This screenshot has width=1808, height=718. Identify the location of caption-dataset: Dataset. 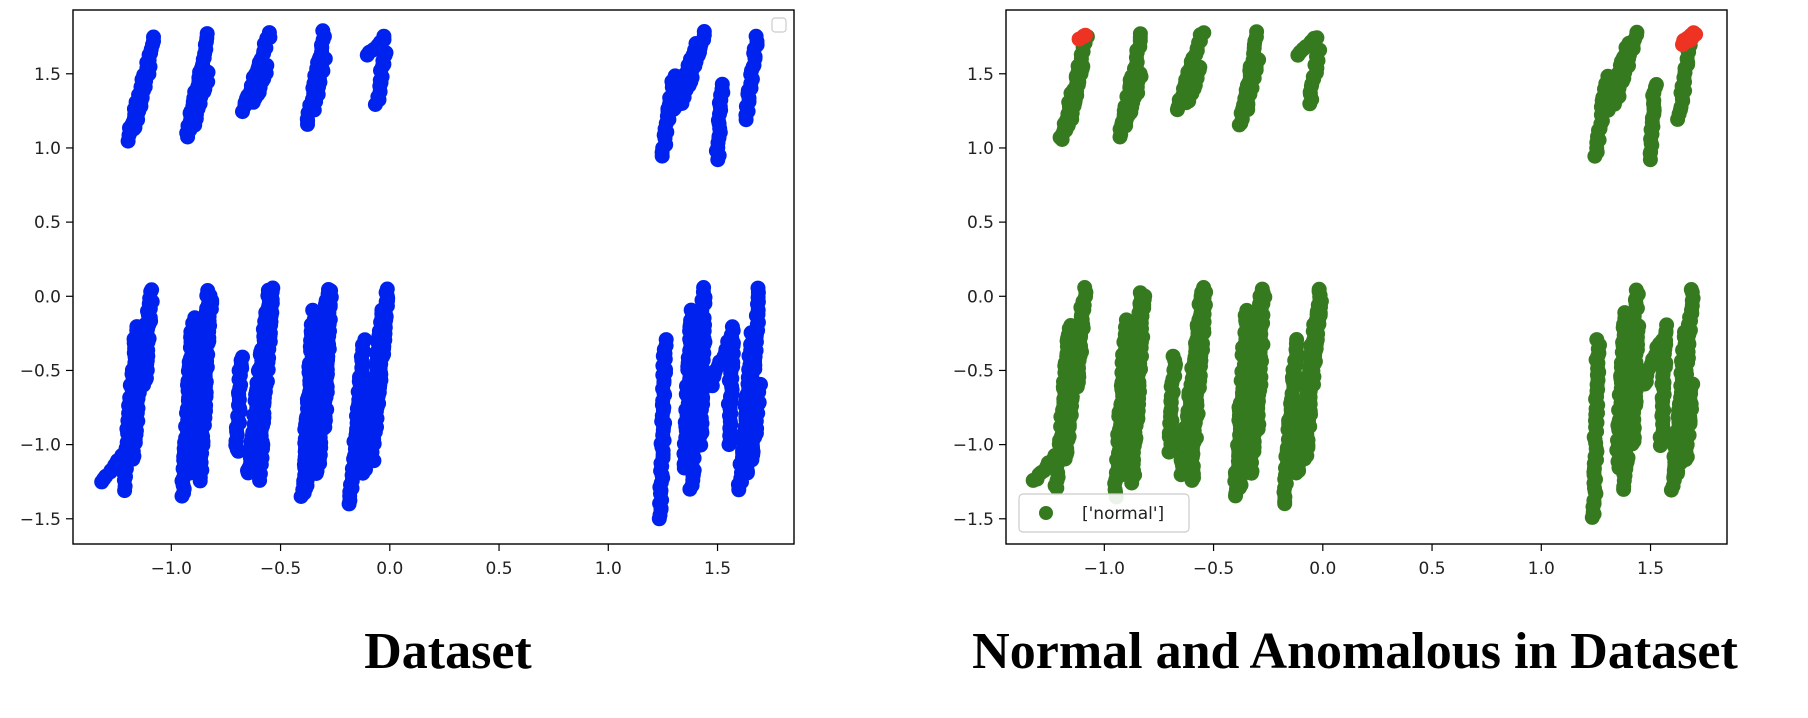
(448, 651).